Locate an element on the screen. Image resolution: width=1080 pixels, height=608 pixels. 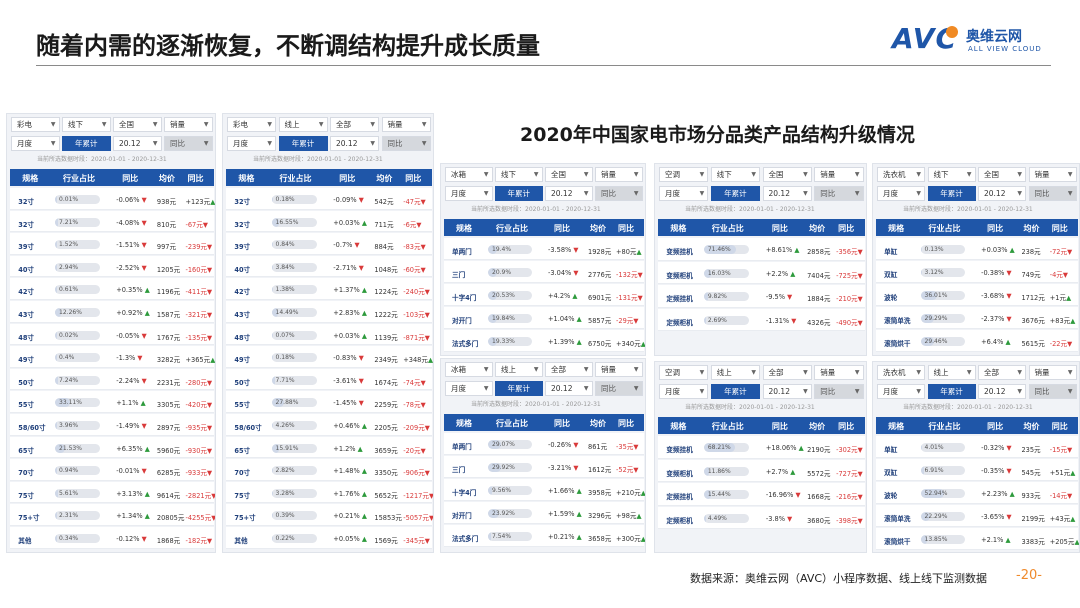
share-change: +0.03% ▲ is located at coordinates (350, 223).